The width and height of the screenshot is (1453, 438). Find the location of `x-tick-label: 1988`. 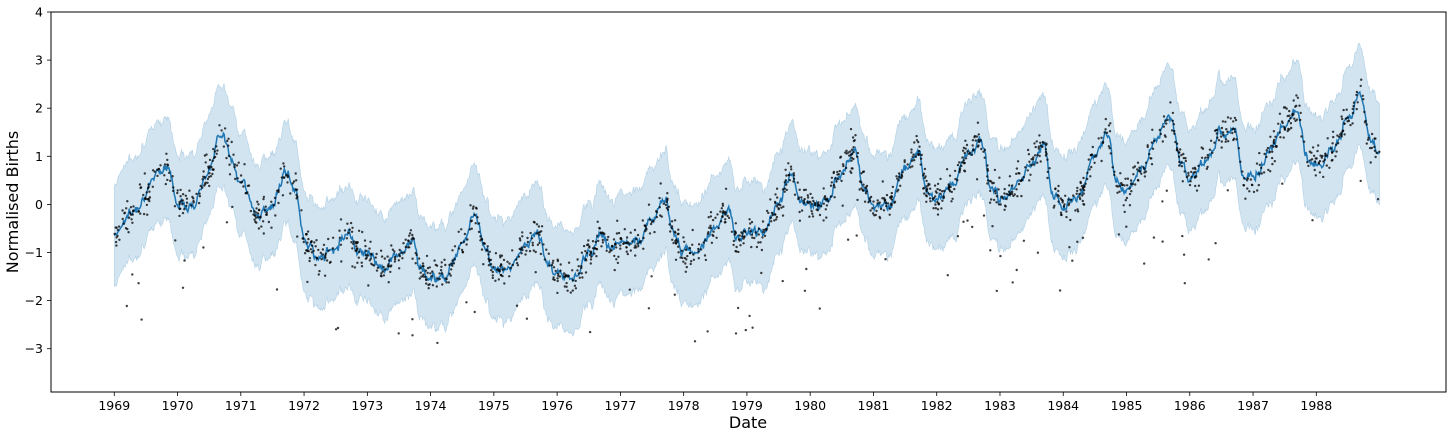

x-tick-label: 1988 is located at coordinates (1316, 405).